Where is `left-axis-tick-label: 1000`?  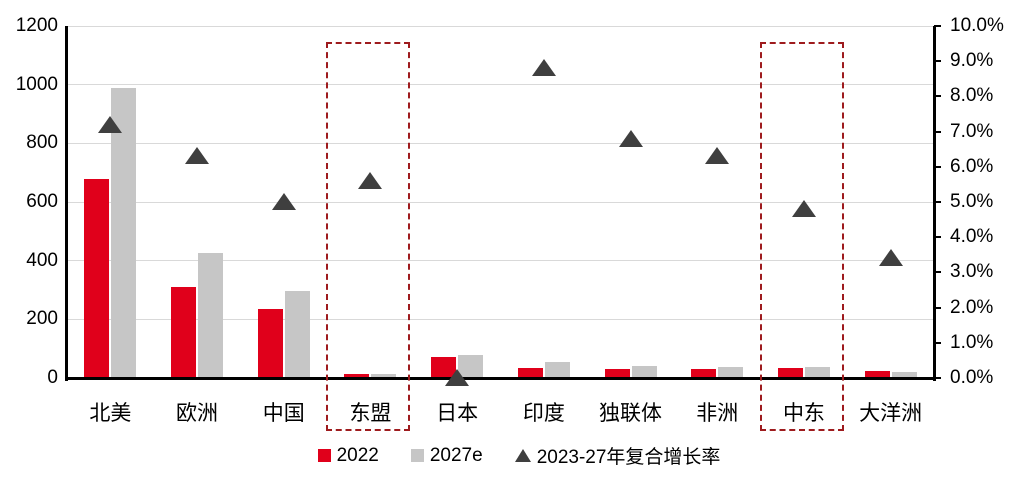 left-axis-tick-label: 1000 is located at coordinates (36, 84).